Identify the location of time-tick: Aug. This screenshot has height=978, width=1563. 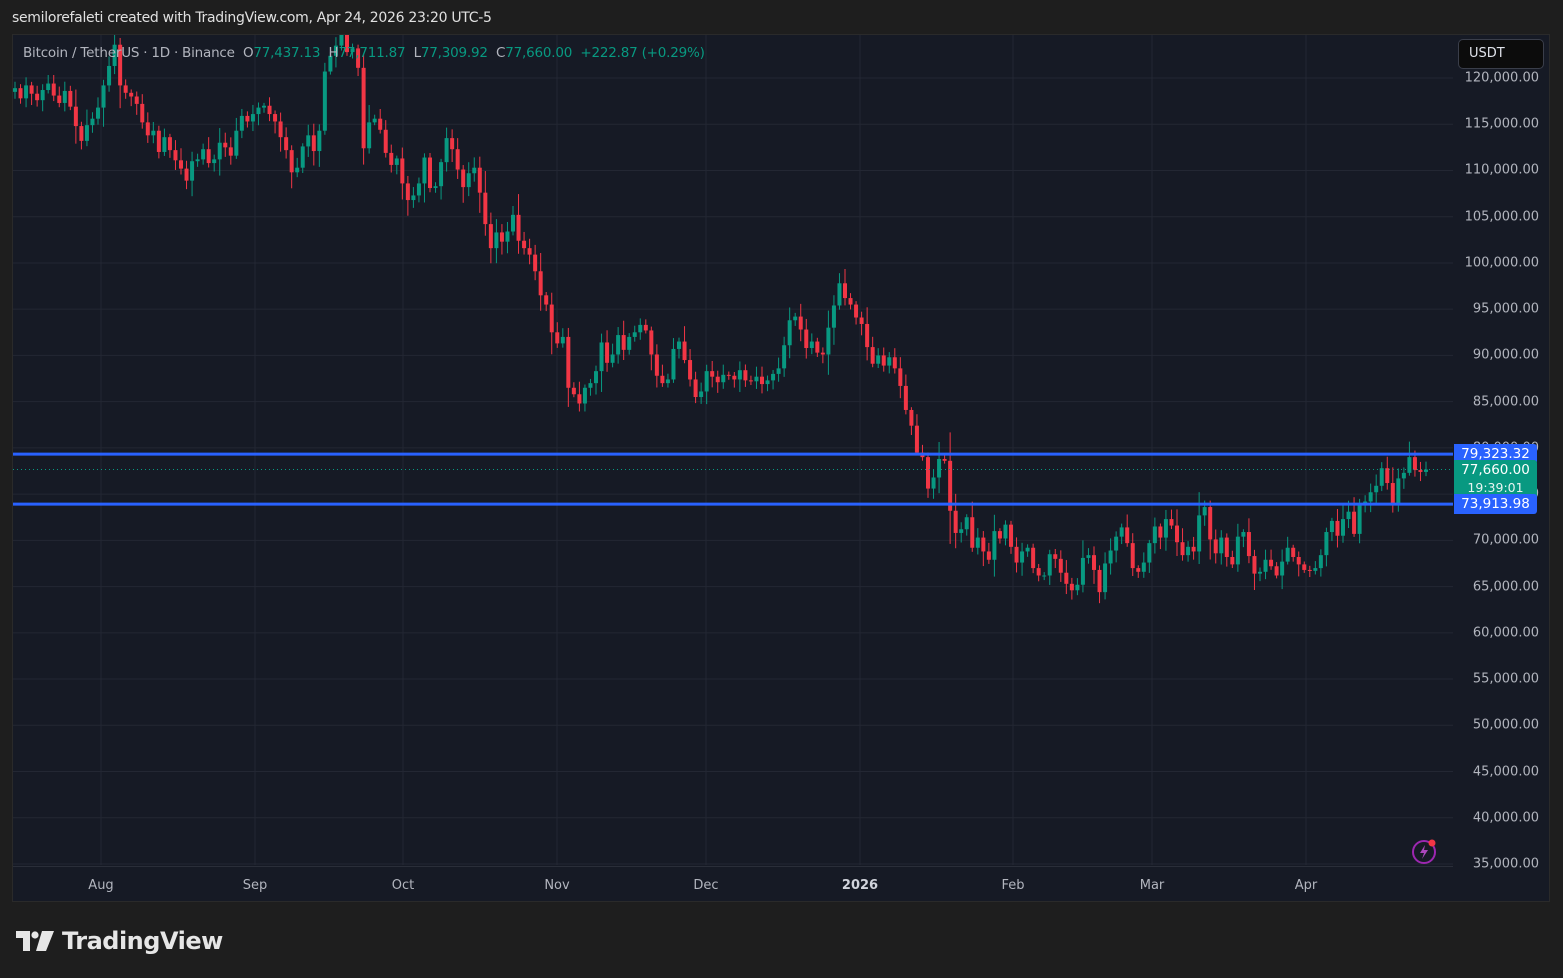
(101, 885).